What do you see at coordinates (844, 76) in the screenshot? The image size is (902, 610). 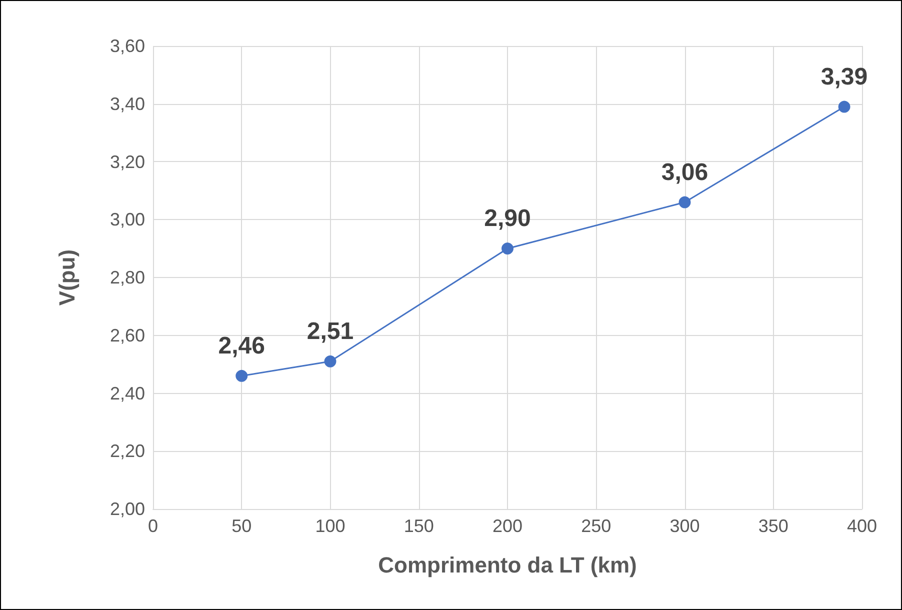 I see `data-label: 3,39` at bounding box center [844, 76].